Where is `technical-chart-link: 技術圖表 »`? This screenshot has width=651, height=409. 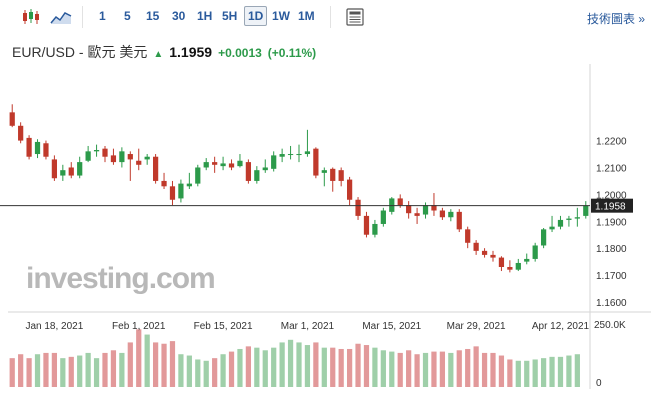 technical-chart-link: 技術圖表 » is located at coordinates (615, 19).